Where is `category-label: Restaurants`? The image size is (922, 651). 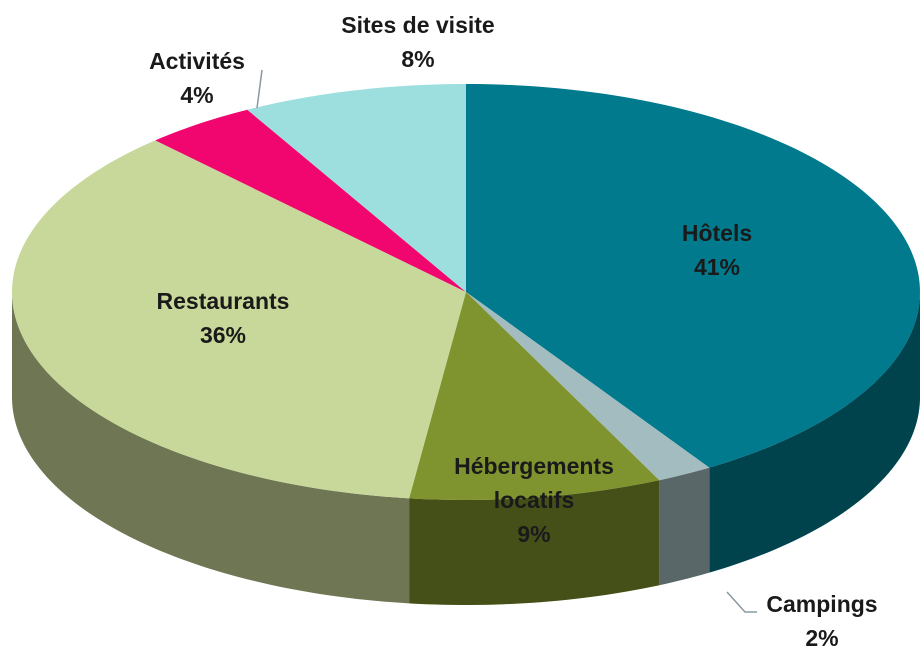
category-label: Restaurants is located at coordinates (223, 301).